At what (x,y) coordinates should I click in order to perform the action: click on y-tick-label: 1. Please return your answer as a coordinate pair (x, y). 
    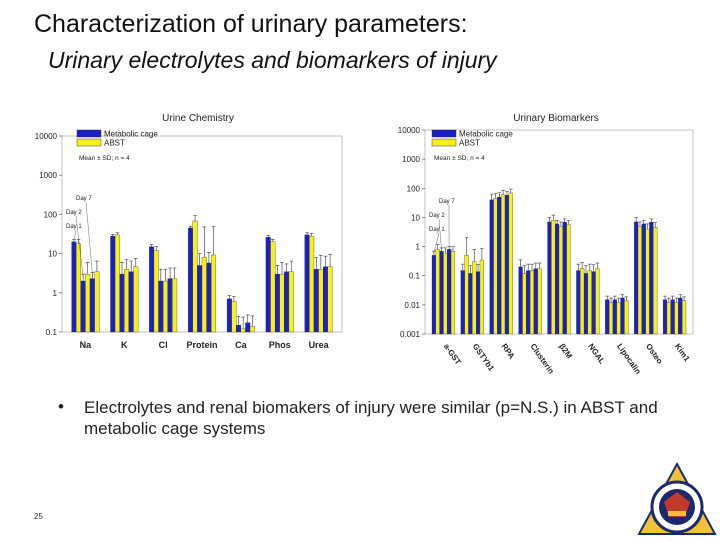
    Looking at the image, I should click on (55, 293).